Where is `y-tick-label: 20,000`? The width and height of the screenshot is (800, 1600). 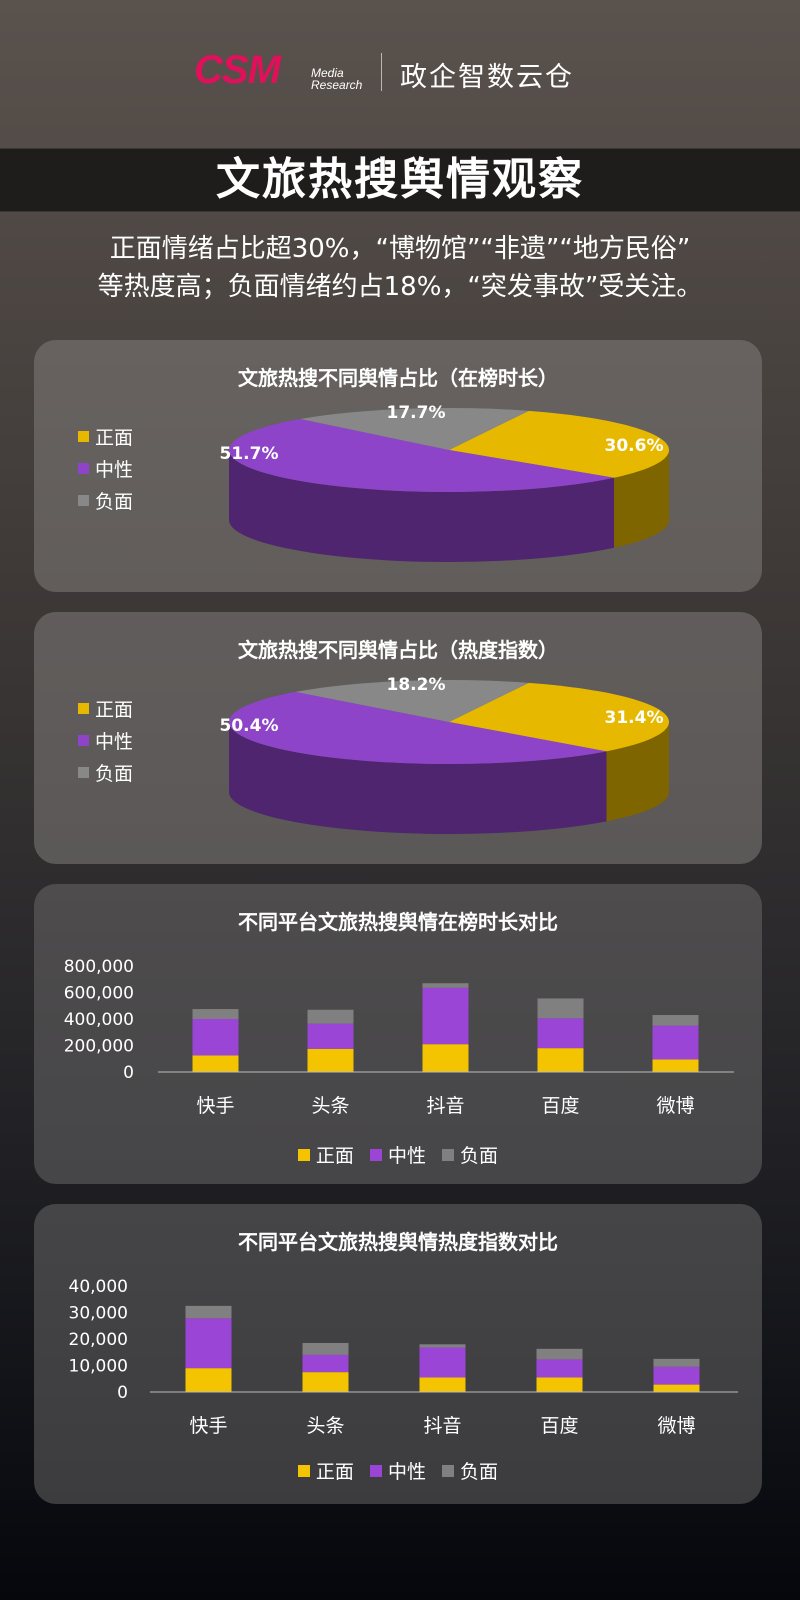
y-tick-label: 20,000 is located at coordinates (98, 1340).